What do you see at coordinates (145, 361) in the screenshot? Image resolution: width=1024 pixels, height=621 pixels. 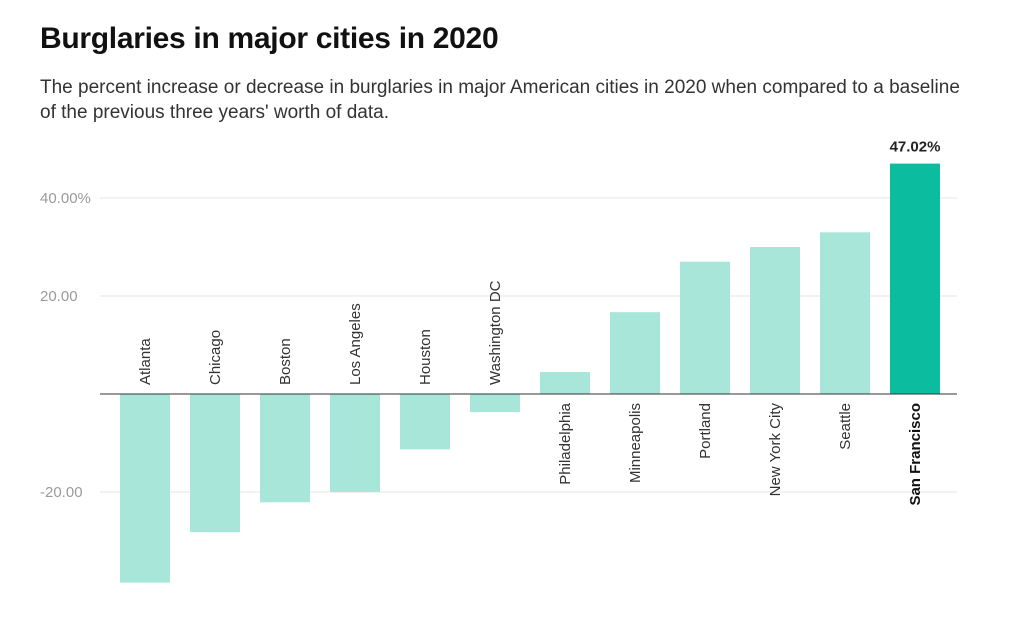 I see `category-label: Atlanta` at bounding box center [145, 361].